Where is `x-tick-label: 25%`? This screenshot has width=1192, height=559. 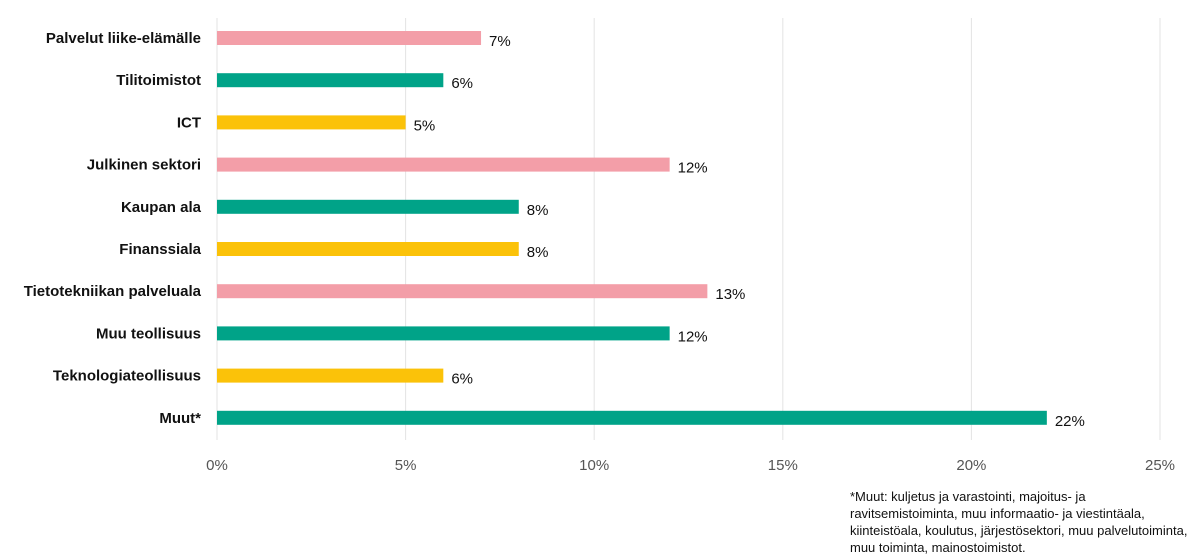
x-tick-label: 25% is located at coordinates (1160, 465).